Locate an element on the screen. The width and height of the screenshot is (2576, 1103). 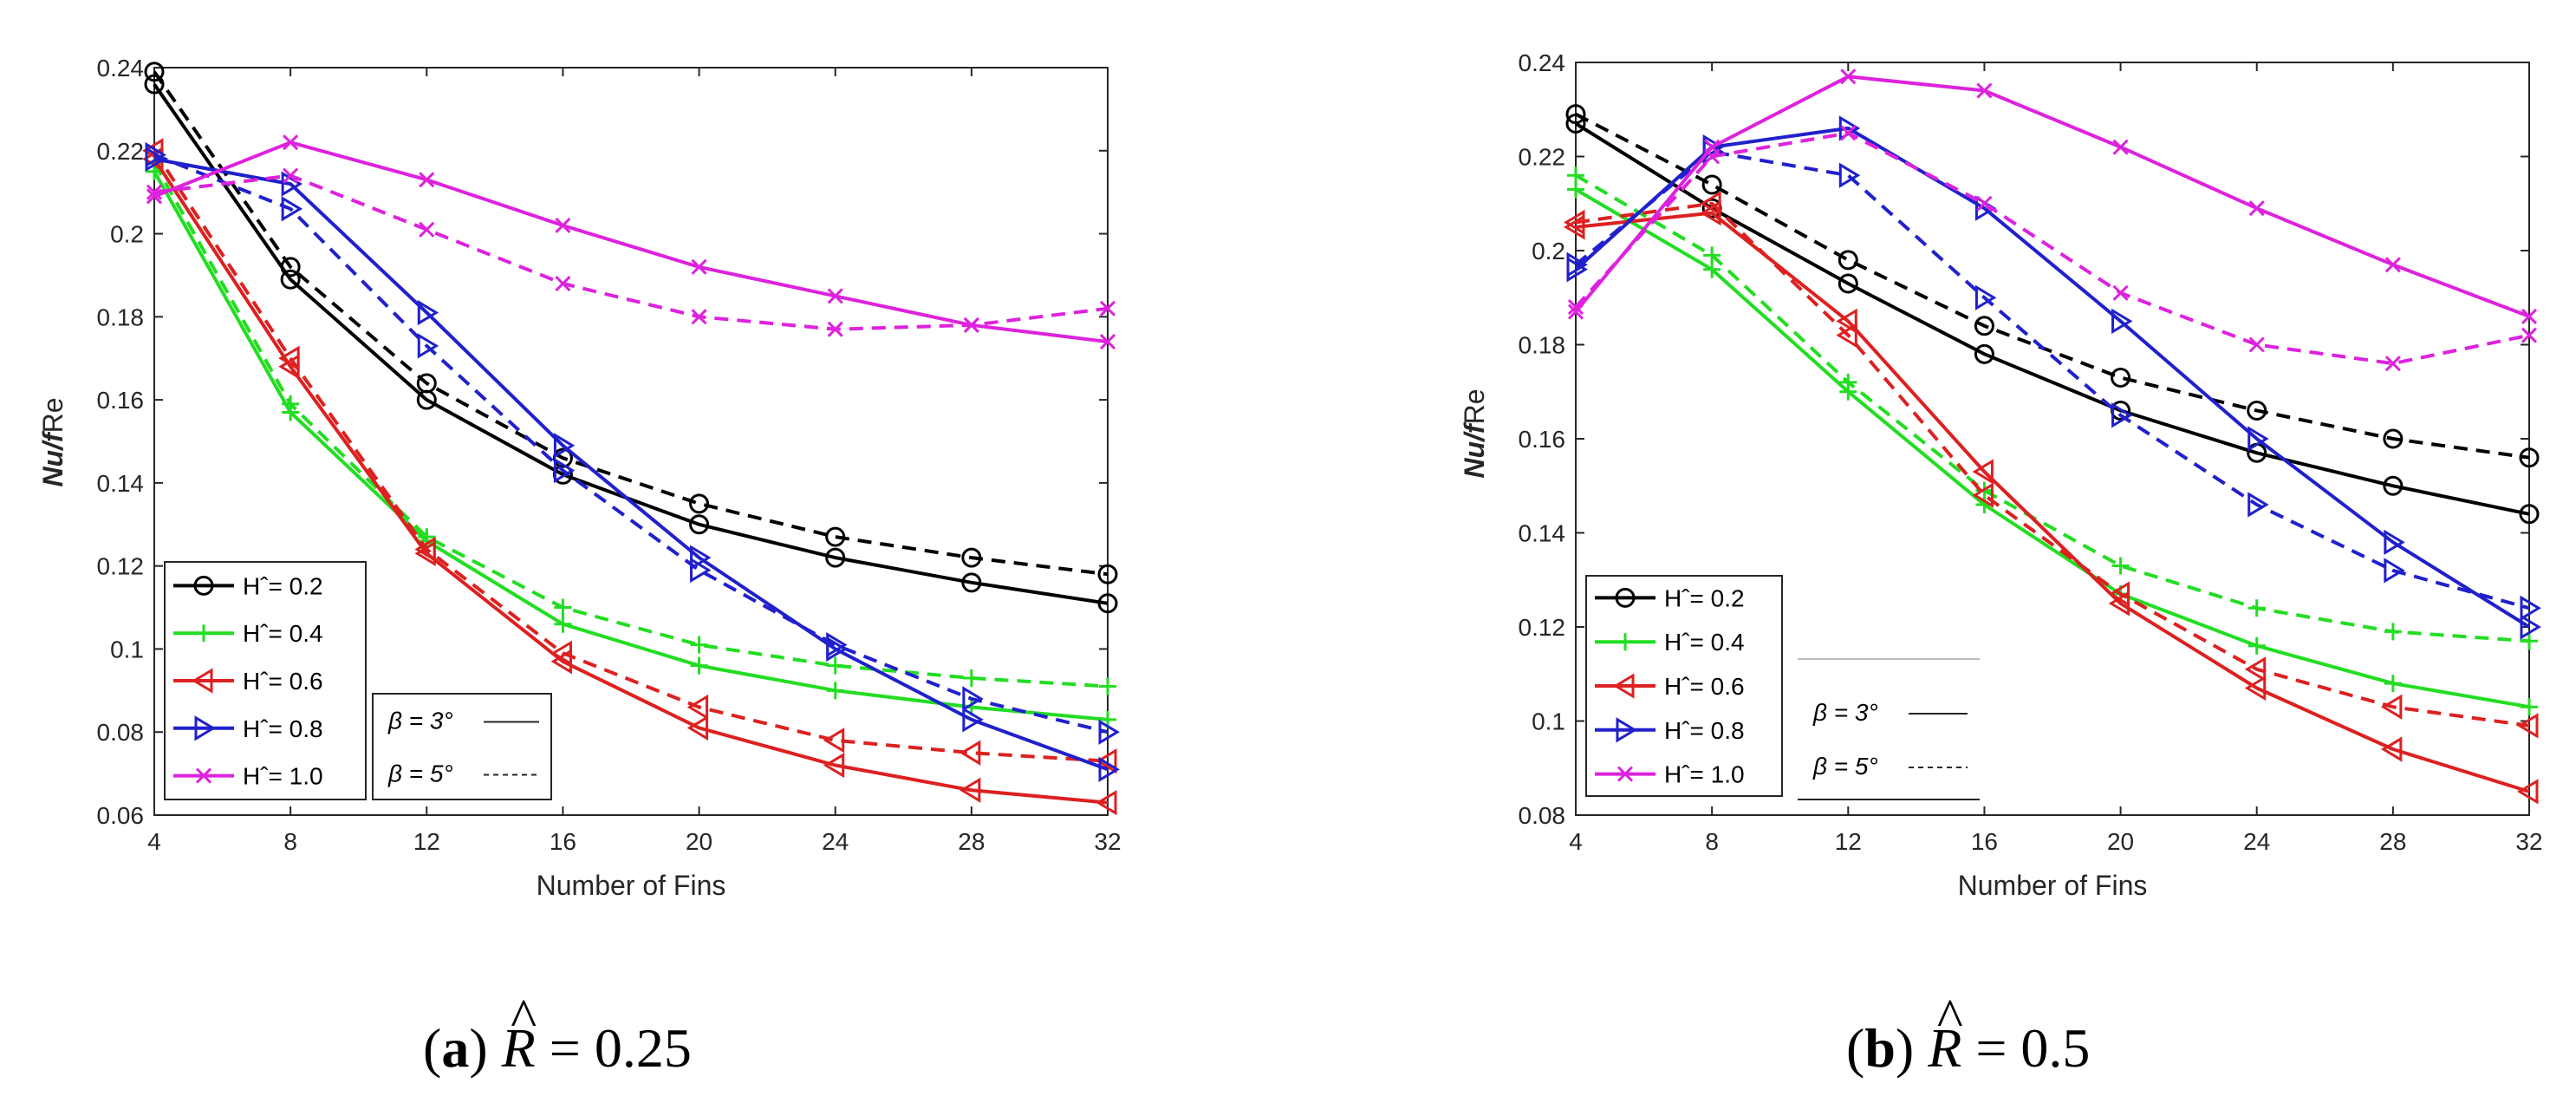
caption-rest: = 0.25 is located at coordinates (614, 1048).